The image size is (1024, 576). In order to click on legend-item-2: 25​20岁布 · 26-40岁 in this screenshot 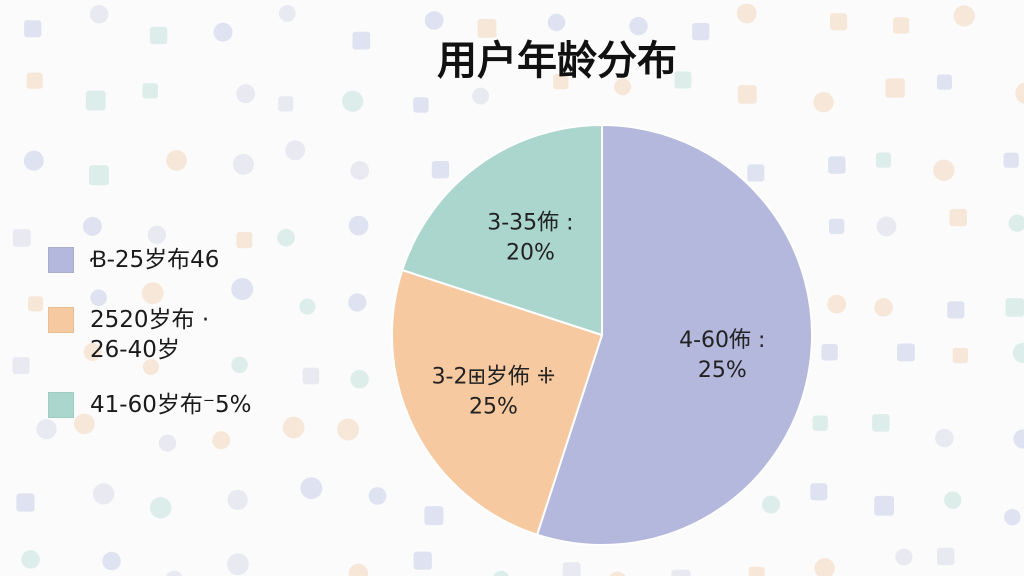, I will do `click(128, 335)`.